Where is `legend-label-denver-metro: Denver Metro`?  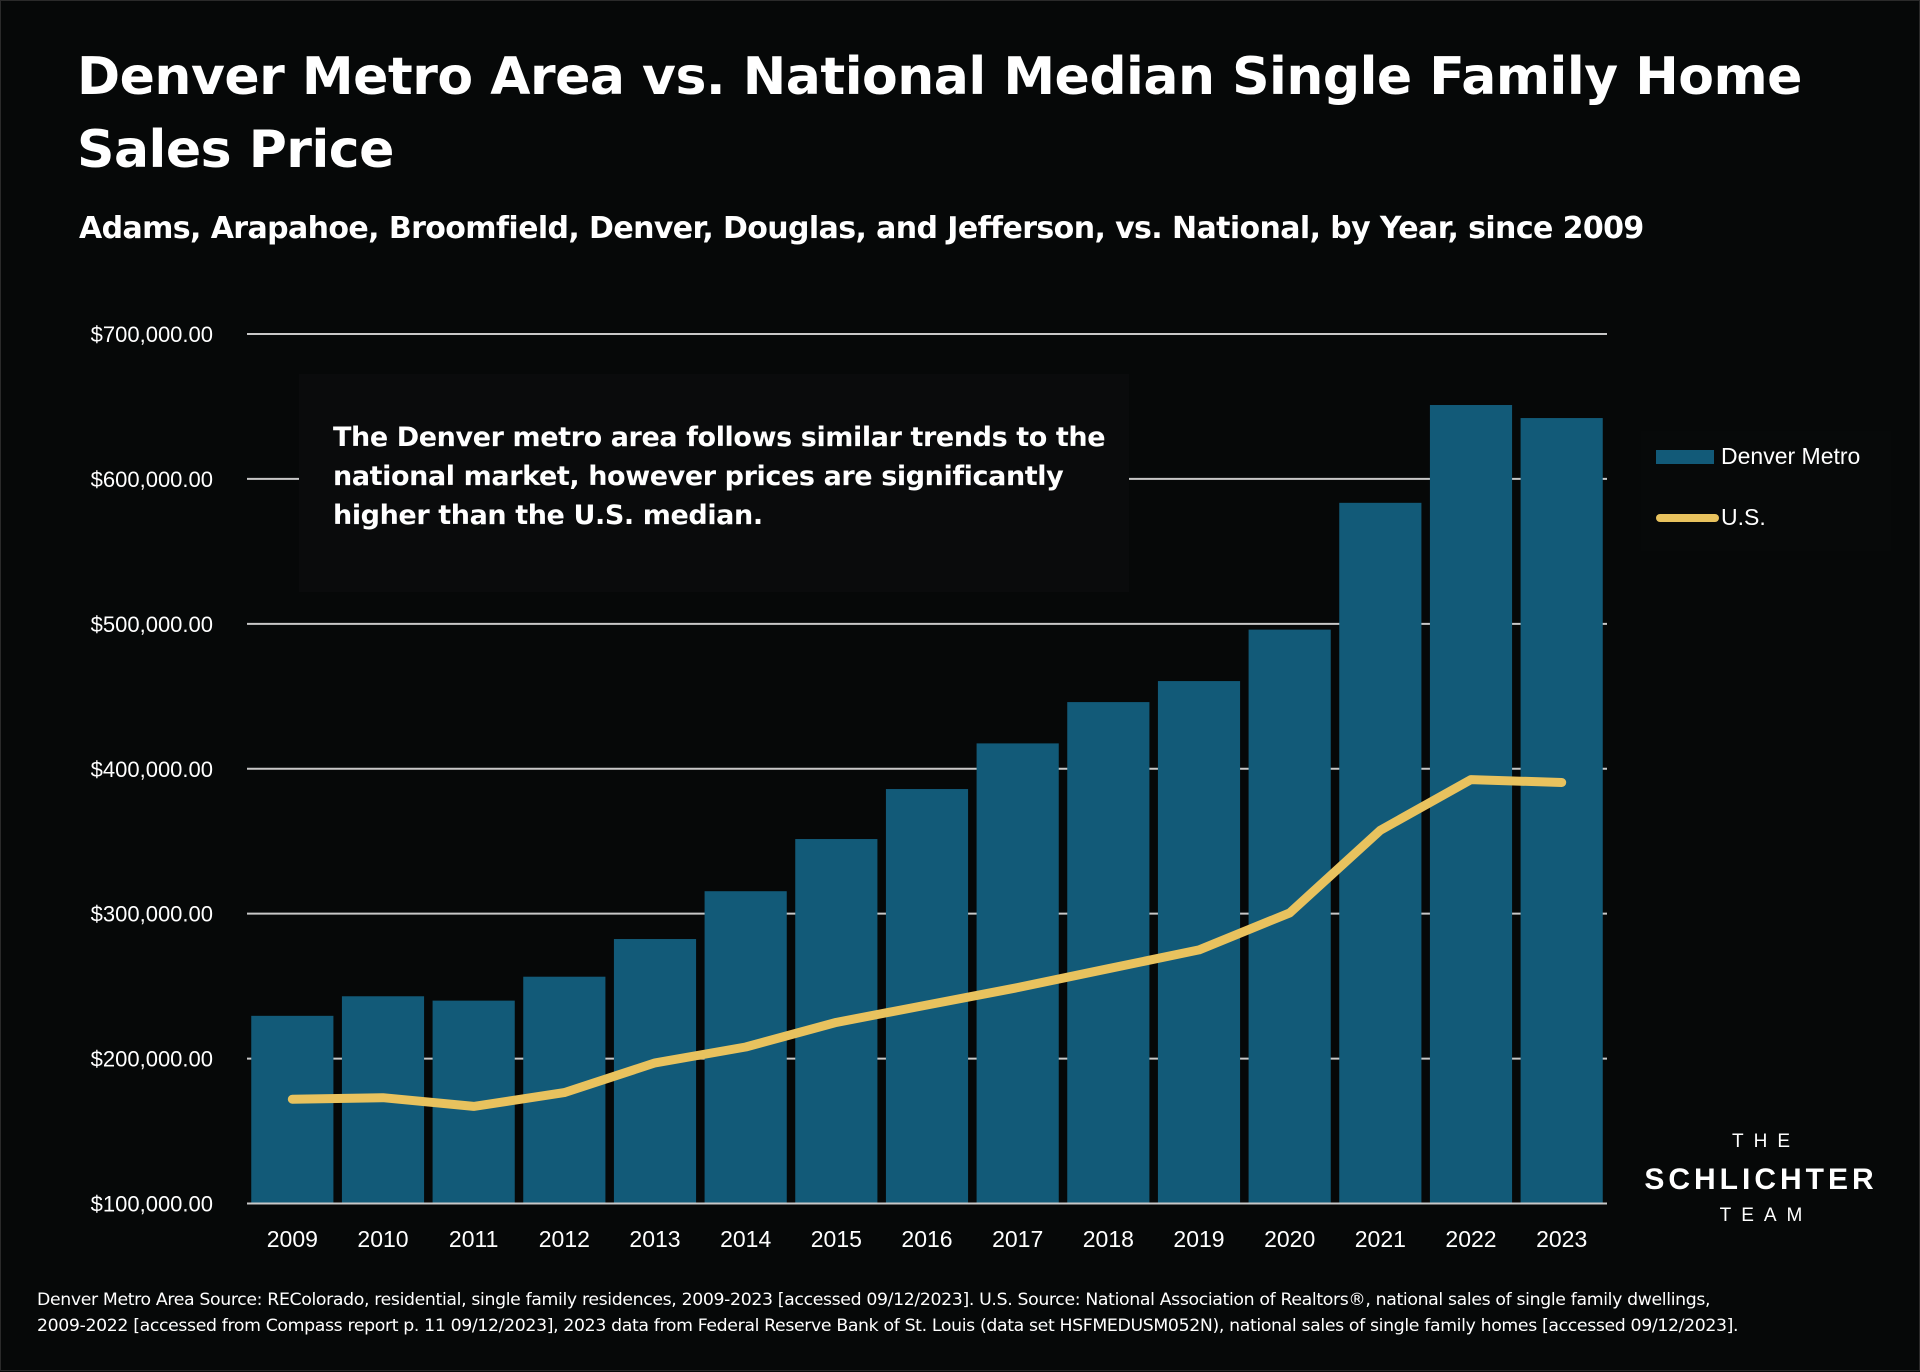 legend-label-denver-metro: Denver Metro is located at coordinates (1790, 456).